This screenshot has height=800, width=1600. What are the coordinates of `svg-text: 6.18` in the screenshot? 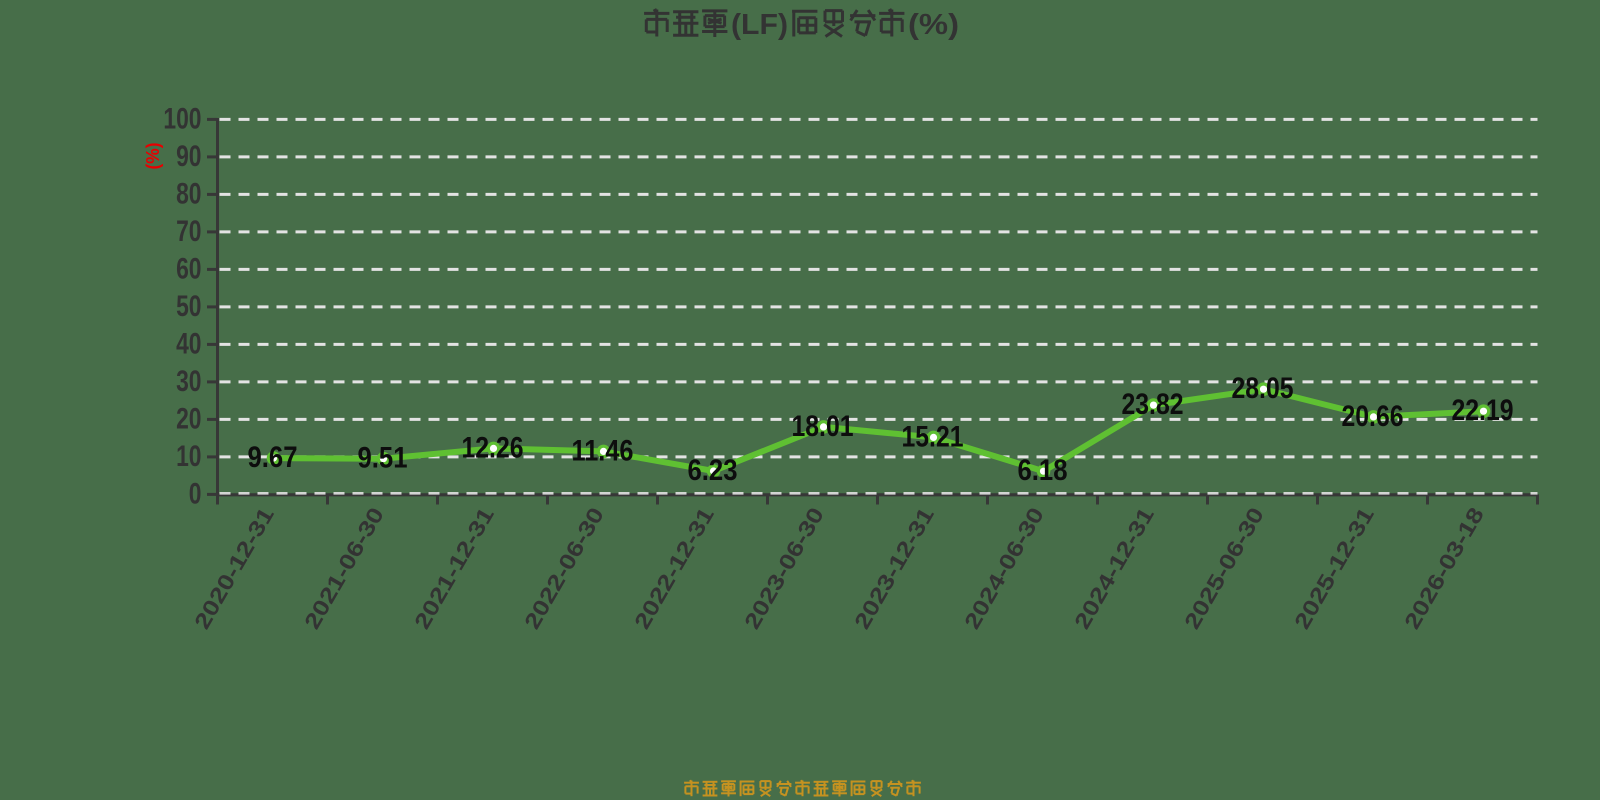 It's located at (1043, 470).